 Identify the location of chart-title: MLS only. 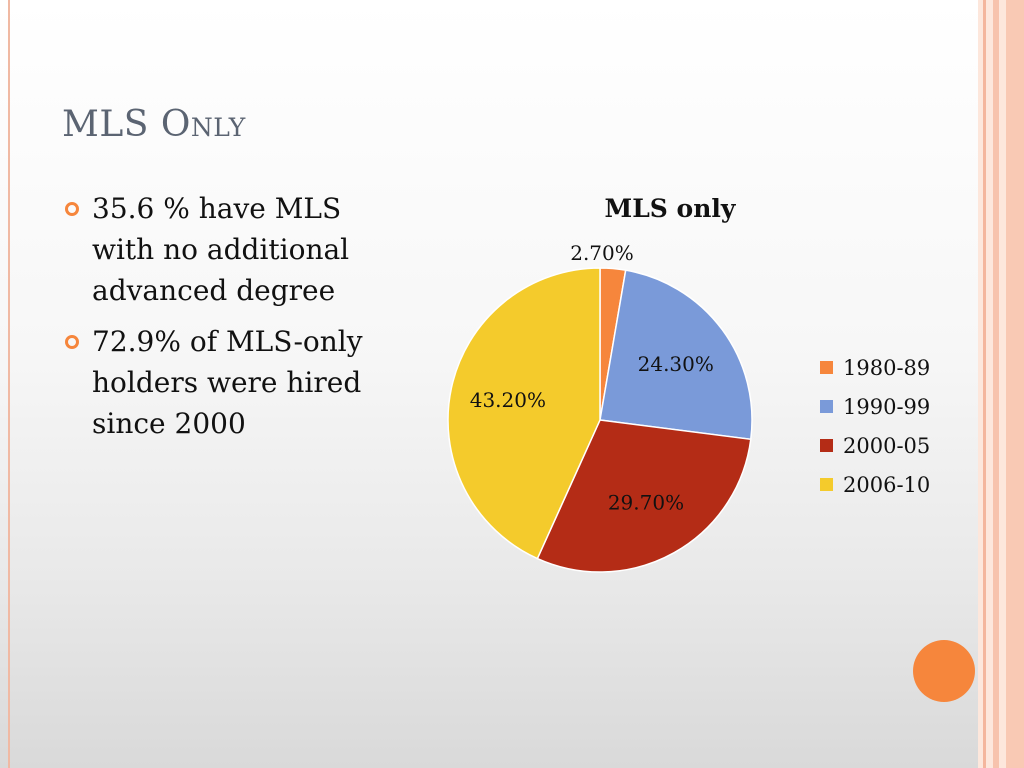
(670, 208).